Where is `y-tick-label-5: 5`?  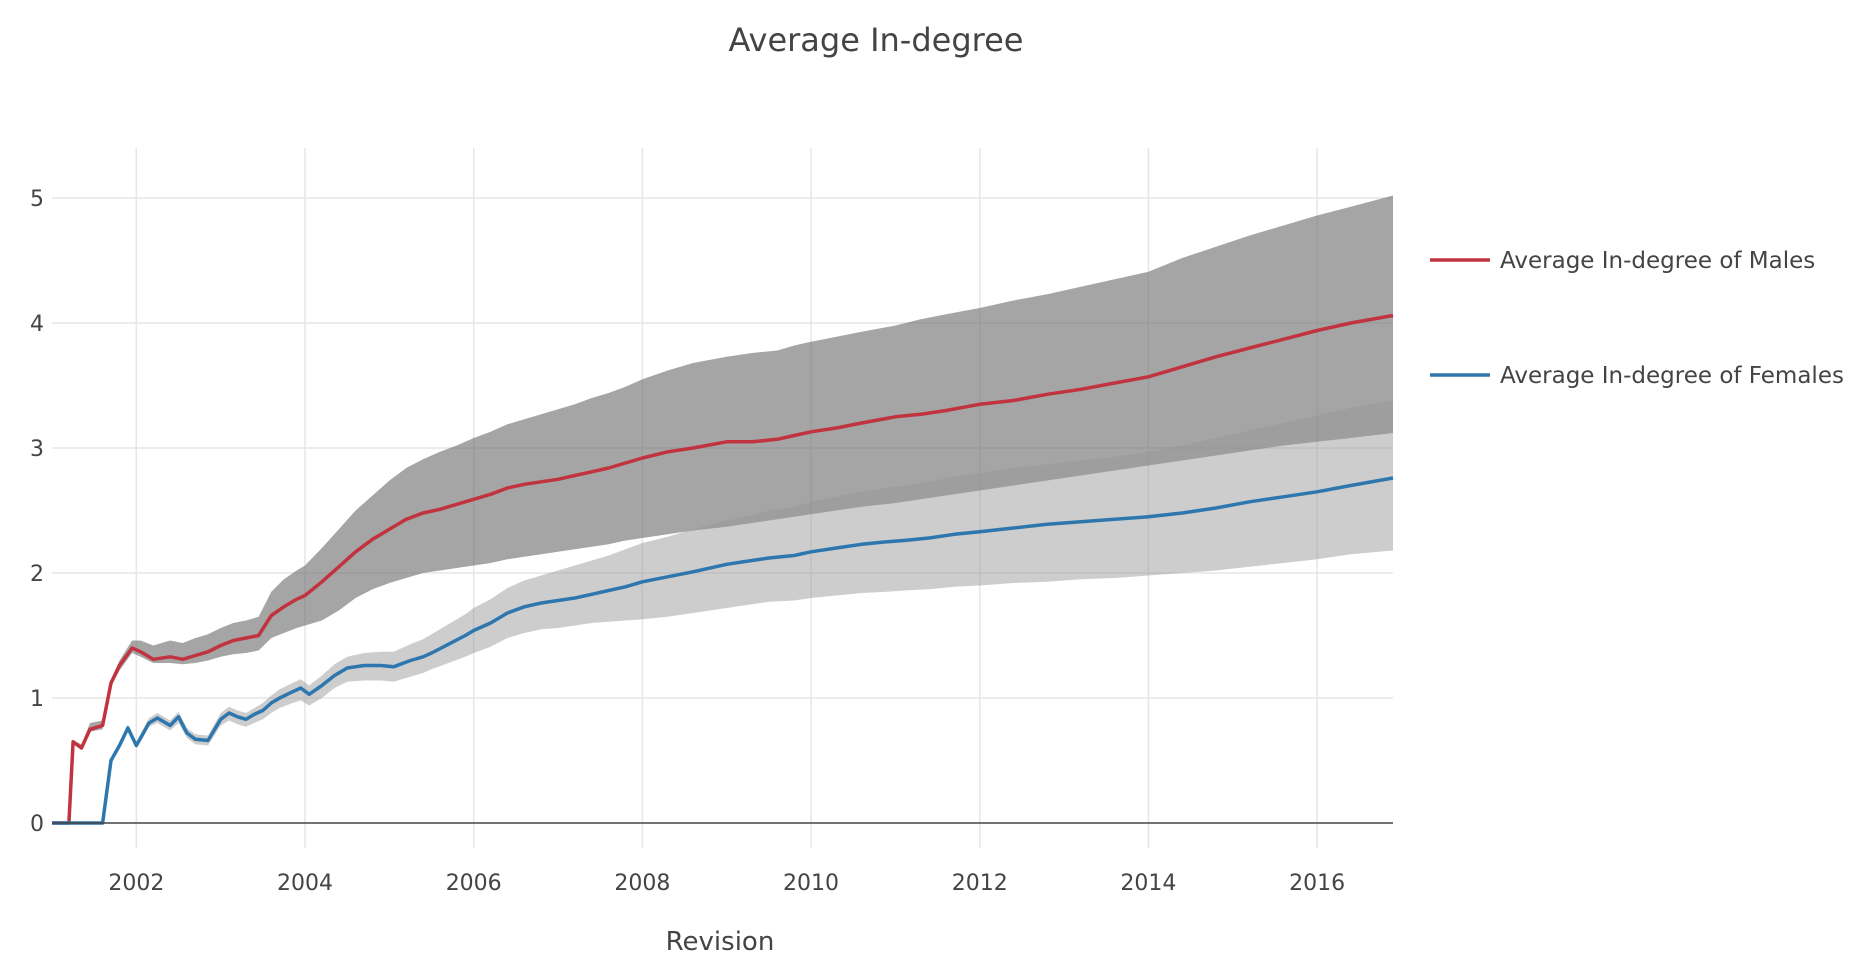
y-tick-label-5: 5 is located at coordinates (37, 199).